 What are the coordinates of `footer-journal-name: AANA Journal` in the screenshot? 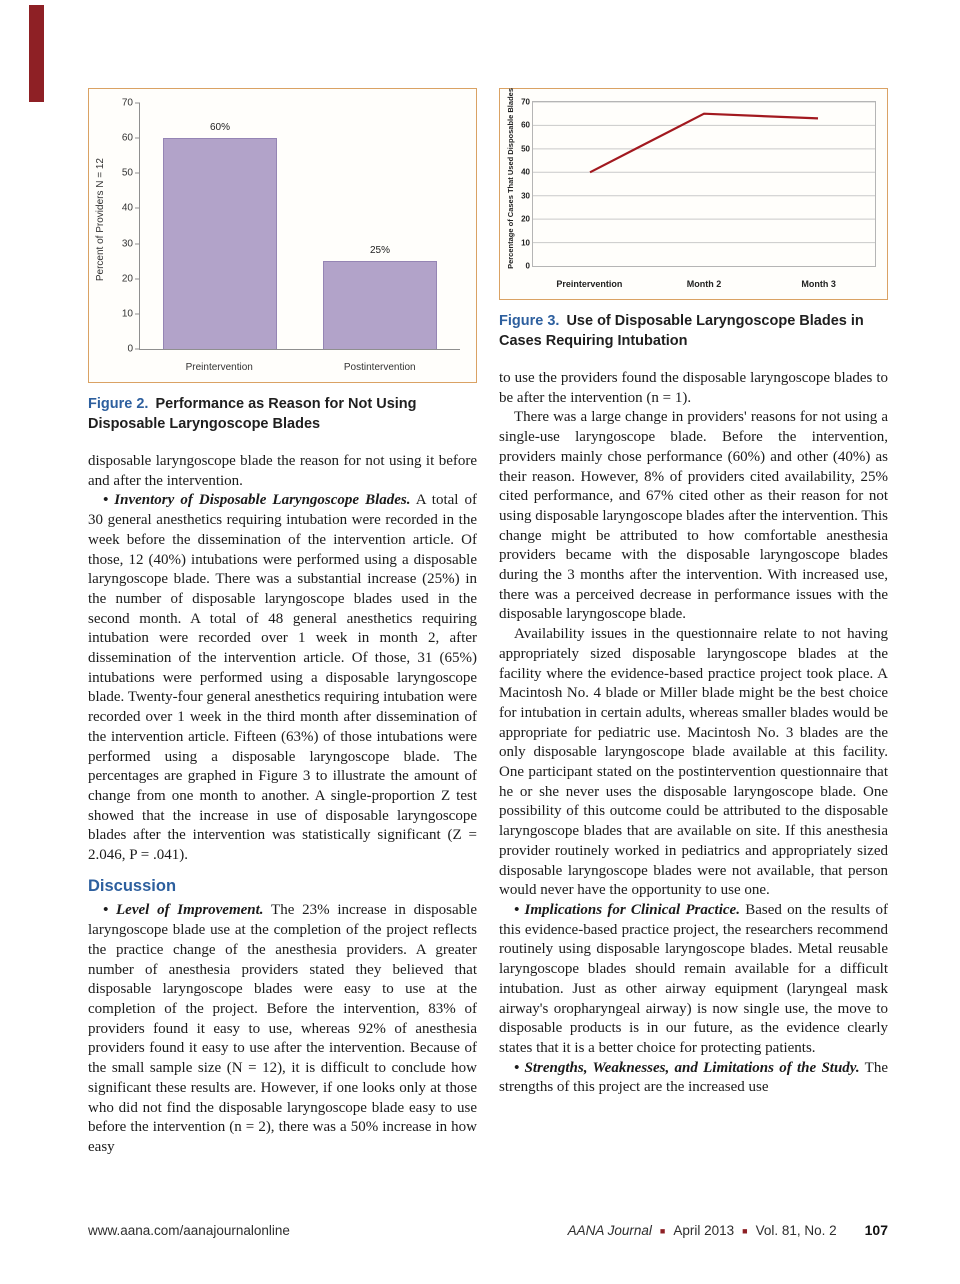 It's located at (609, 1230).